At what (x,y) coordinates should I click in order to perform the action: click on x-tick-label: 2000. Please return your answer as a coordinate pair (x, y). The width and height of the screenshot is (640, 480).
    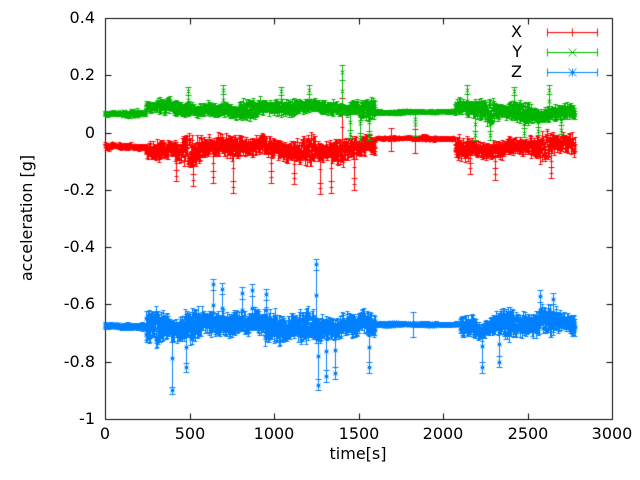
    Looking at the image, I should click on (443, 433).